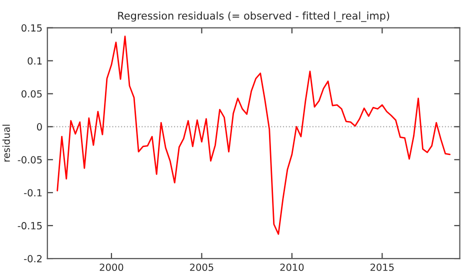 The width and height of the screenshot is (474, 278). What do you see at coordinates (6, 143) in the screenshot?
I see `y-axis-title: residual` at bounding box center [6, 143].